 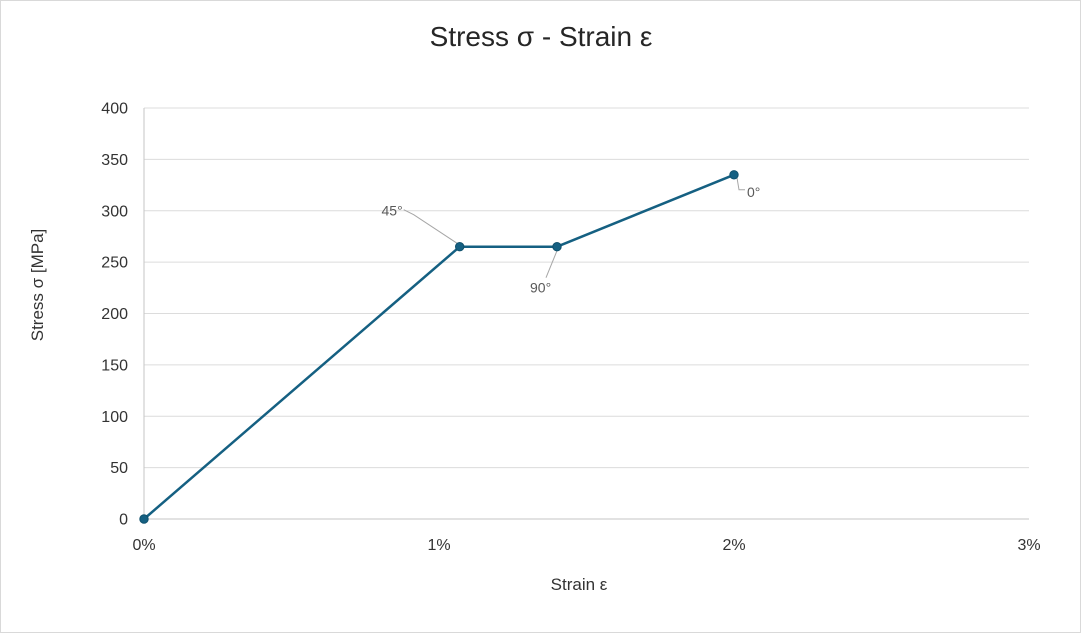 I want to click on x-tick-label: 3%, so click(x=1028, y=545).